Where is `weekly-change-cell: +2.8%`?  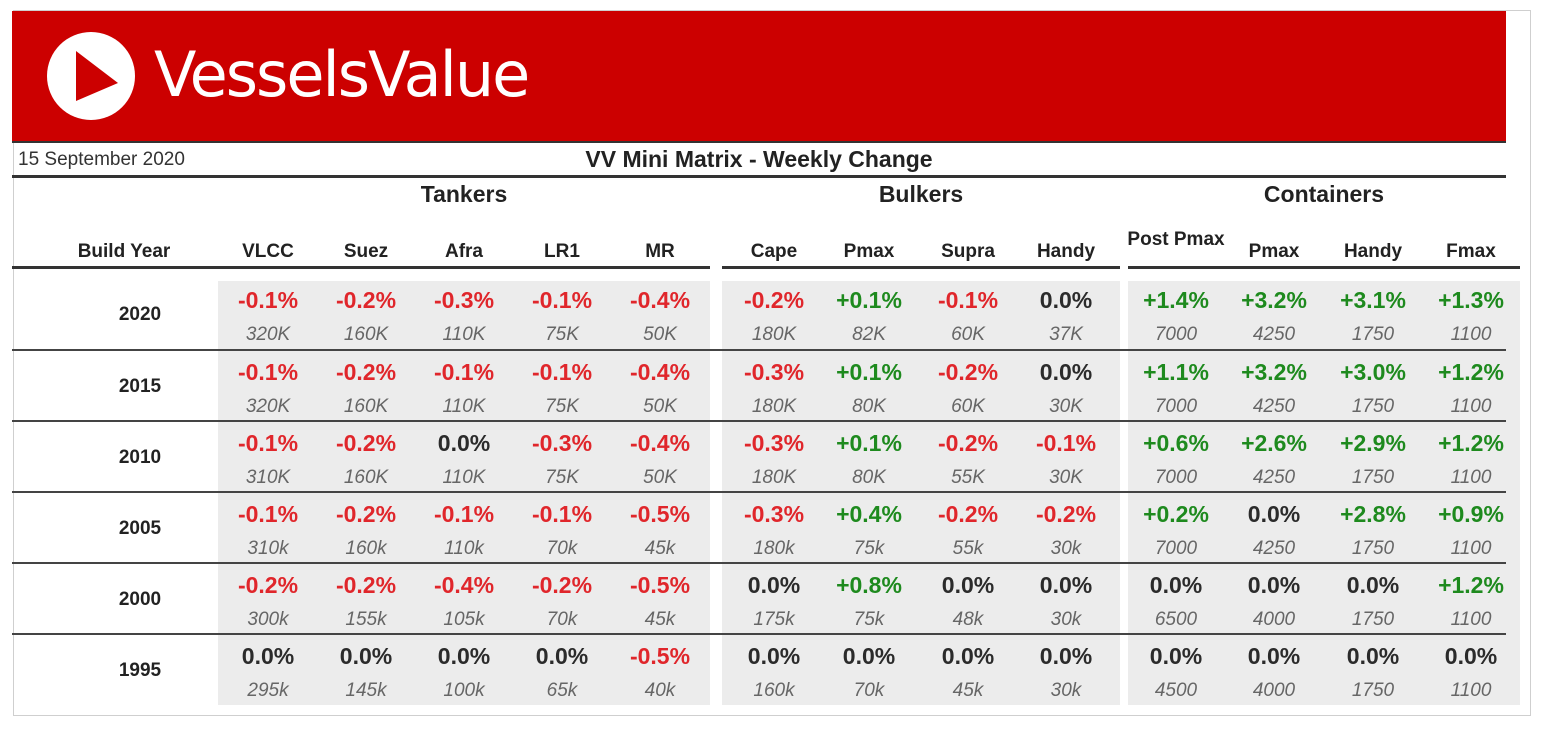
weekly-change-cell: +2.8% is located at coordinates (1373, 514).